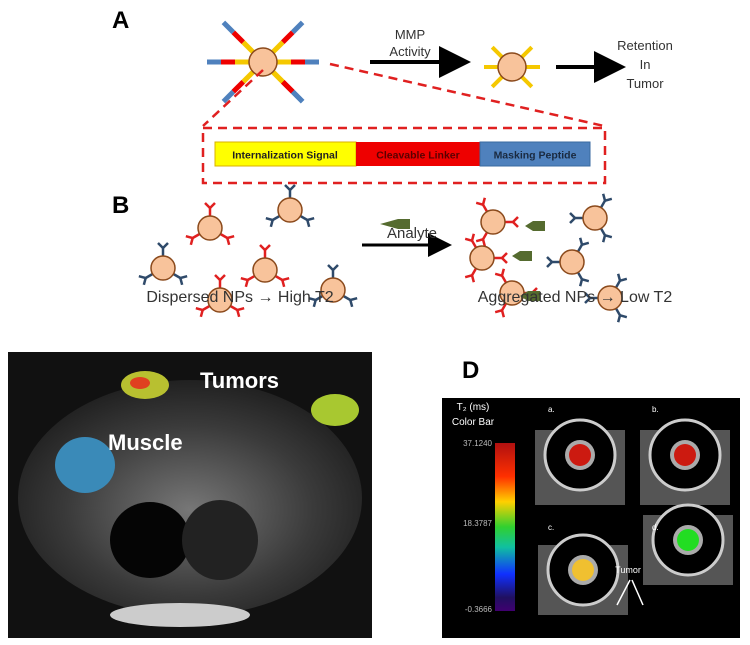  I want to click on mmp-text-2: Activity, so click(410, 51).